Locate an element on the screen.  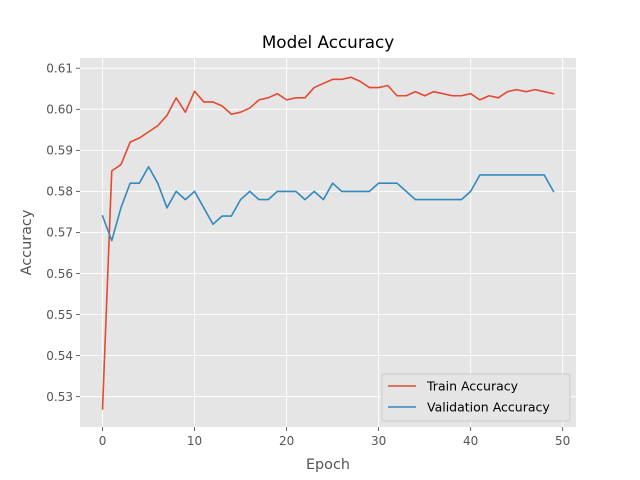
y-axis-label: Accuracy is located at coordinates (27, 242).